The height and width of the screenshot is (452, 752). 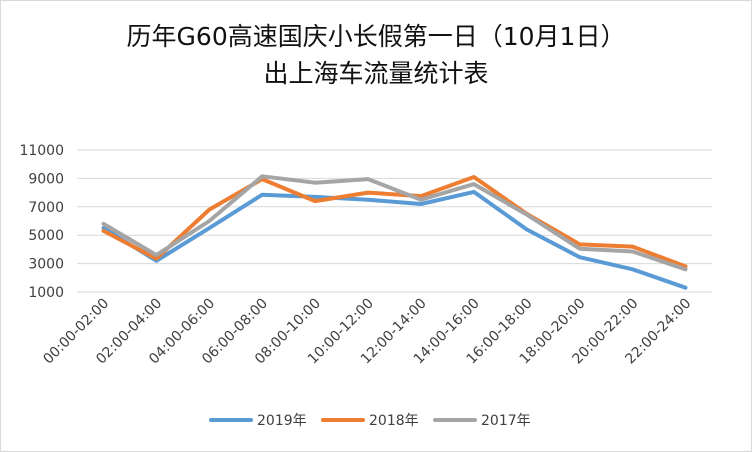 I want to click on y-tick-label: 3000, so click(x=46, y=265).